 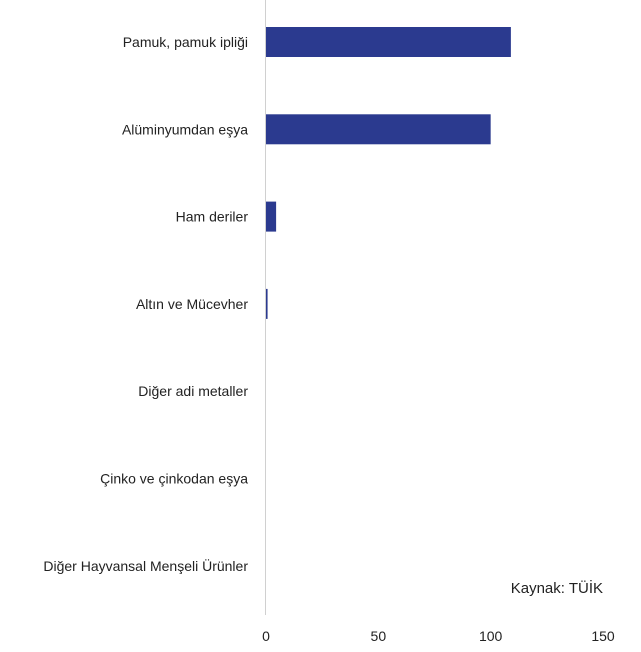 I want to click on x-tick-labels: 0 50 100 150, so click(x=438, y=636).